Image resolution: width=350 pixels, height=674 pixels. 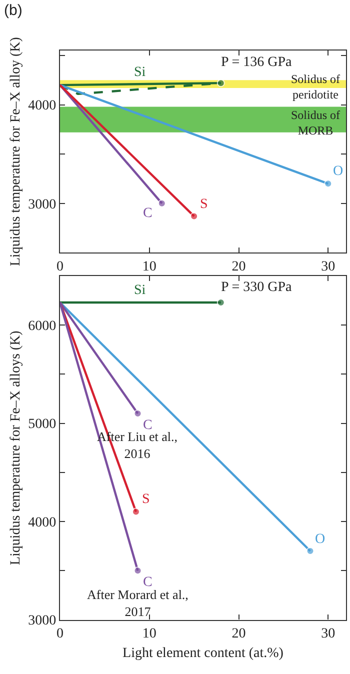 What do you see at coordinates (16, 448) in the screenshot?
I see `y-axis-title: Liquidus temperature for Fe–X alloys (K)` at bounding box center [16, 448].